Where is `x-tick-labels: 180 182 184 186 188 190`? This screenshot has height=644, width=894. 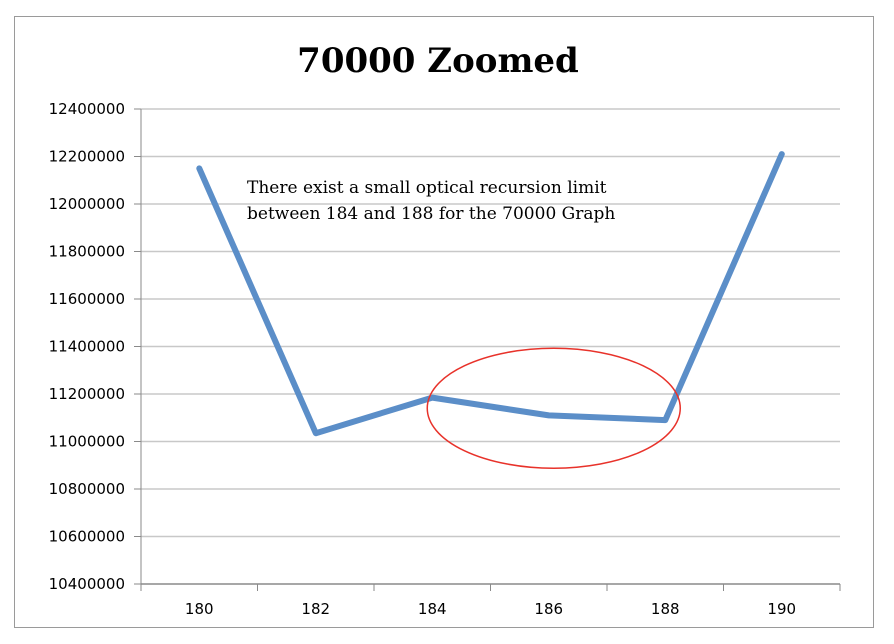
x-tick-labels: 180 182 184 186 188 190 is located at coordinates (490, 609).